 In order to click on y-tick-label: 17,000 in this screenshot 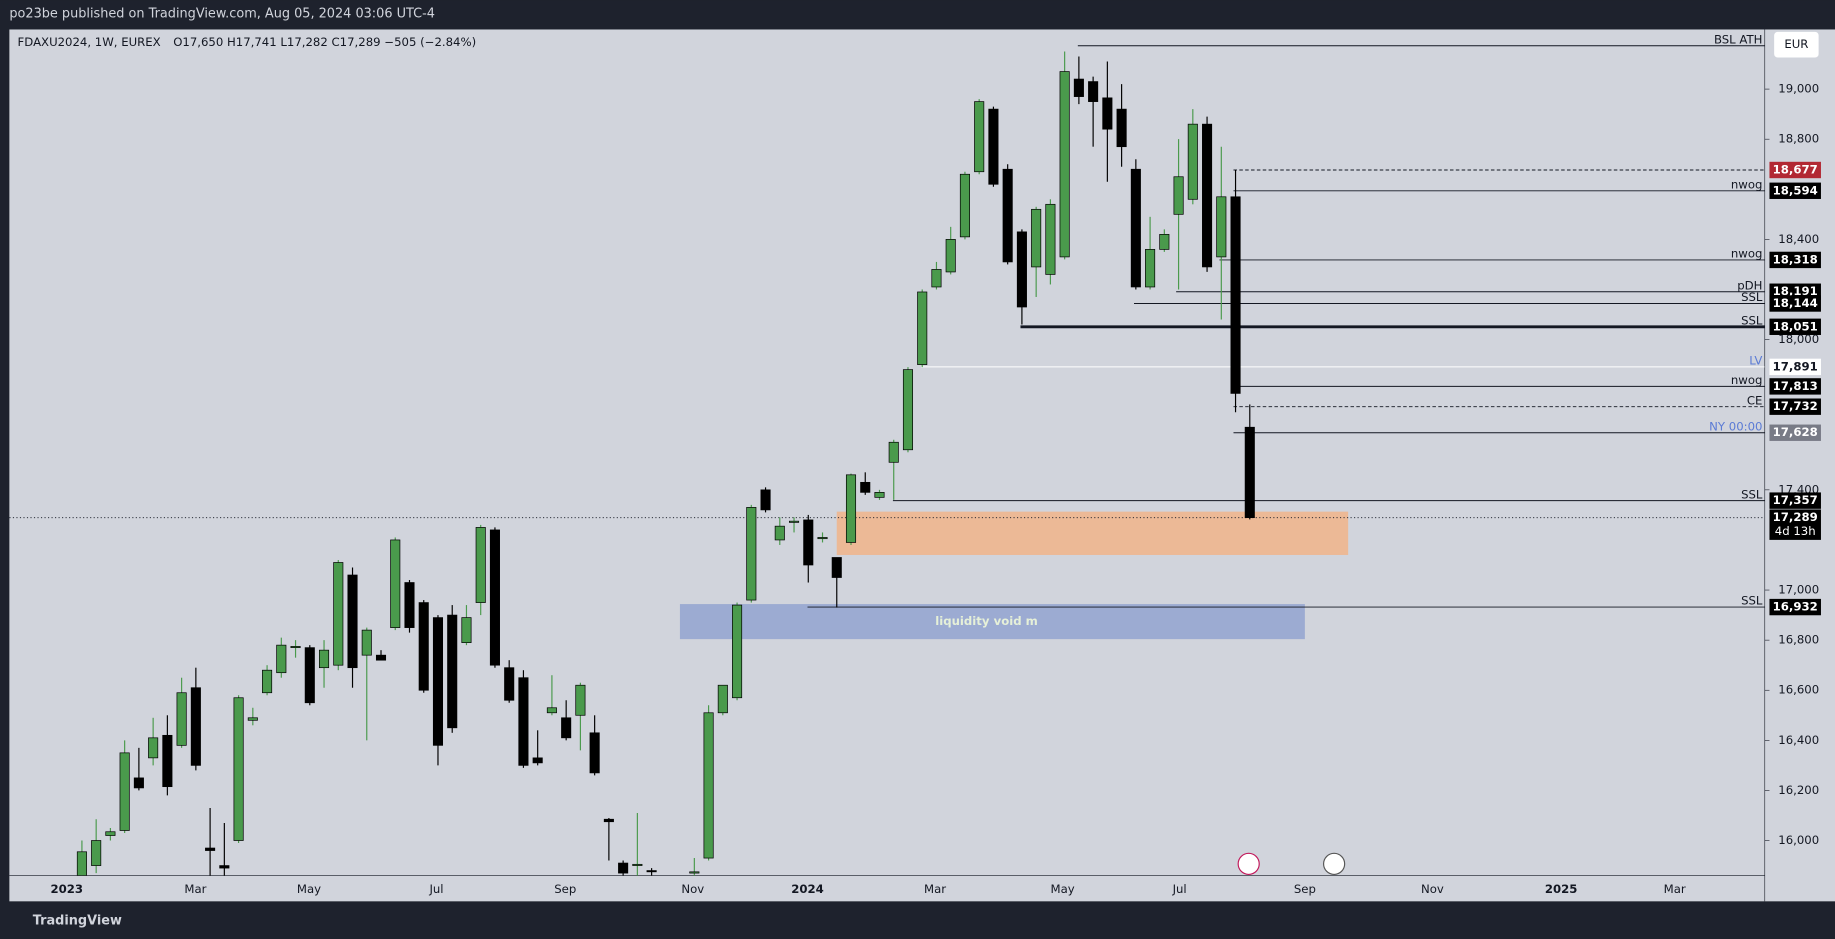, I will do `click(1798, 590)`.